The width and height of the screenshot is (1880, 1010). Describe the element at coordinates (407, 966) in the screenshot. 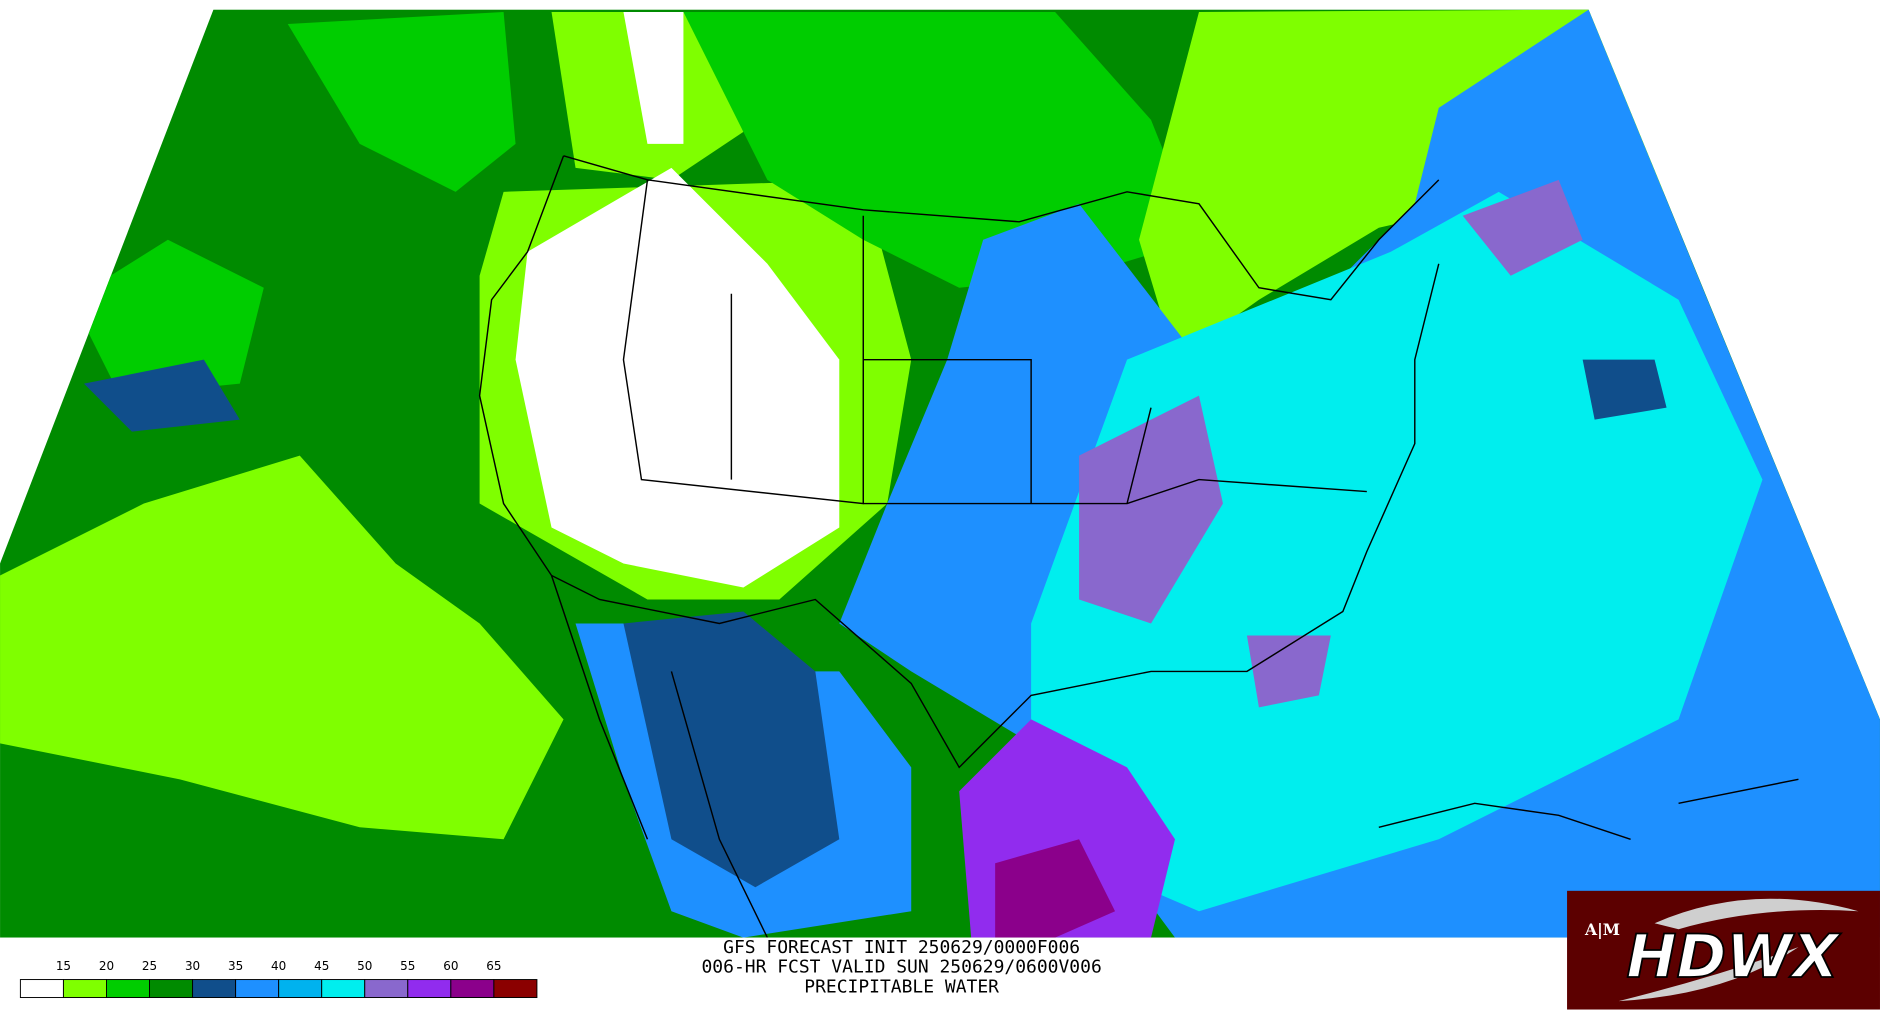

I see `legend-label: 55` at that location.